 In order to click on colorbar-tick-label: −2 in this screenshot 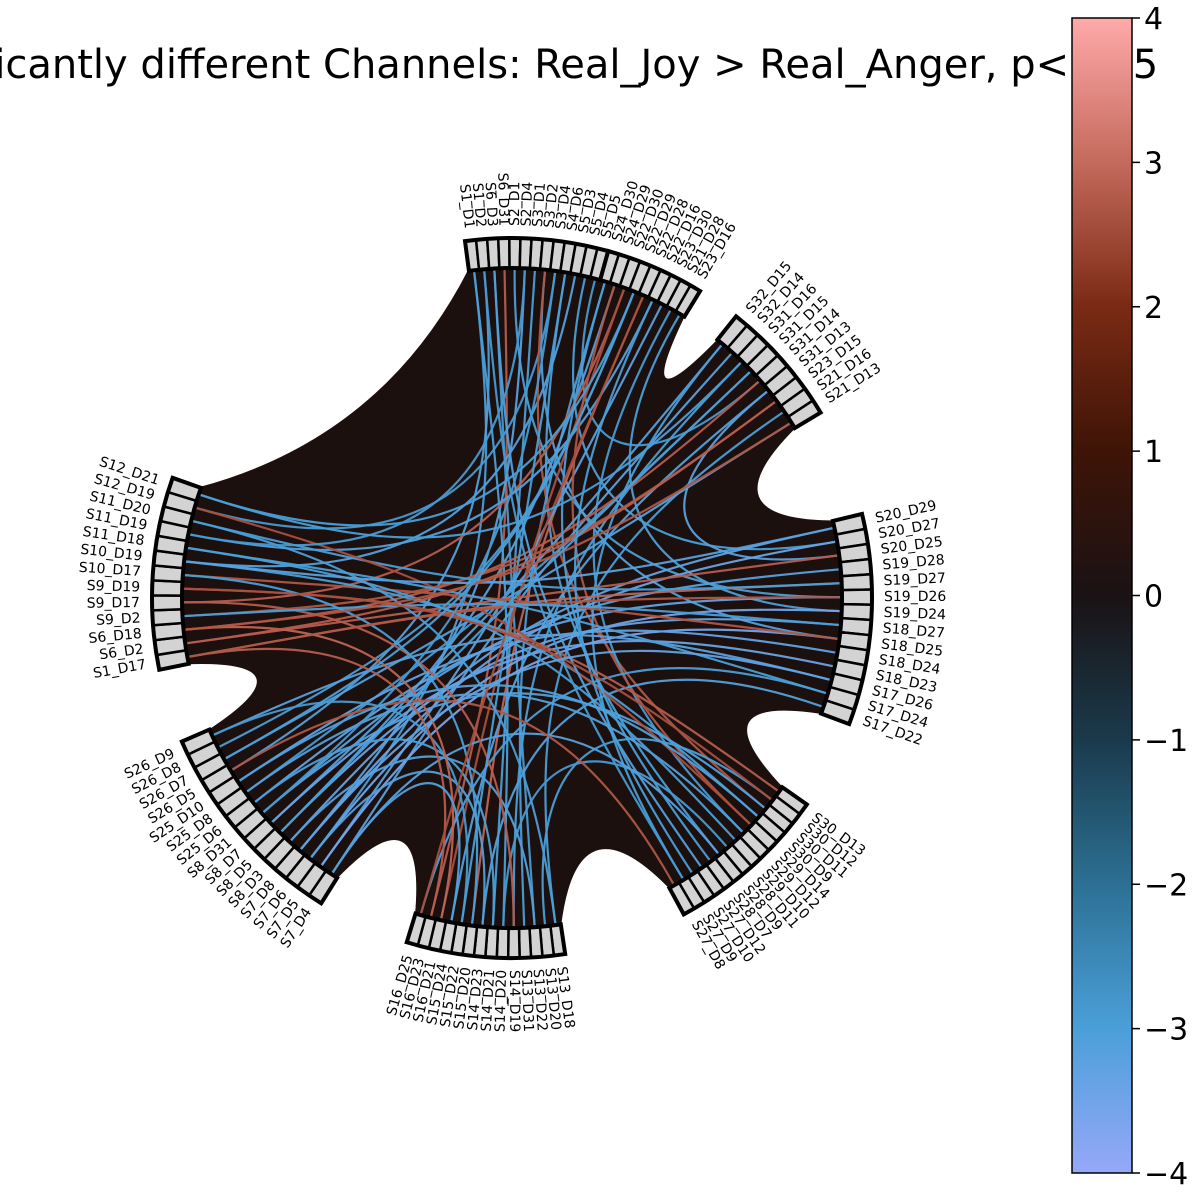, I will do `click(1166, 885)`.